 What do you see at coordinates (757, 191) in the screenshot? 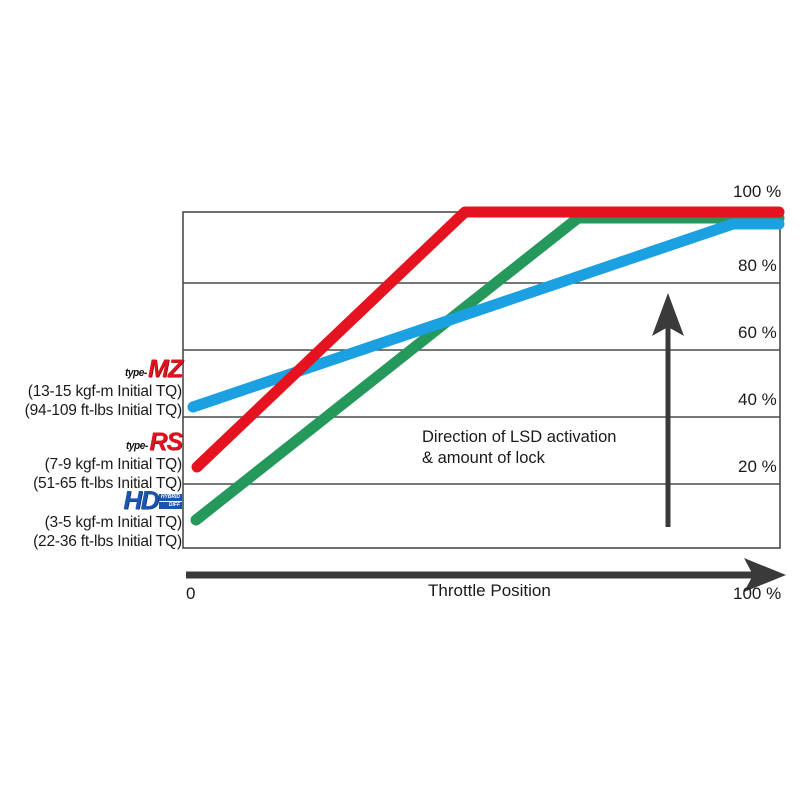
I see `y-tick-label-100: 100 %` at bounding box center [757, 191].